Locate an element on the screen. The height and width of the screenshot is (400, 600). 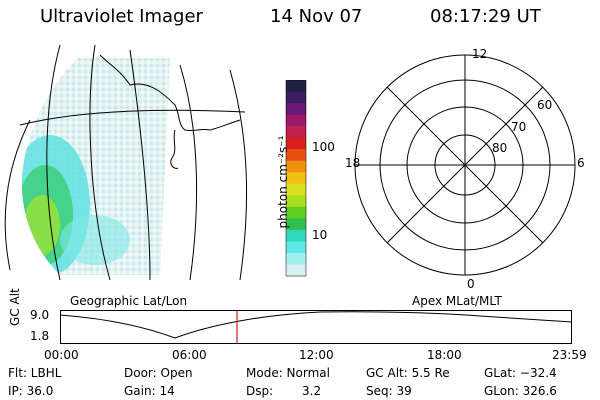
status-glon: GLon: 326.6 is located at coordinates (520, 391).